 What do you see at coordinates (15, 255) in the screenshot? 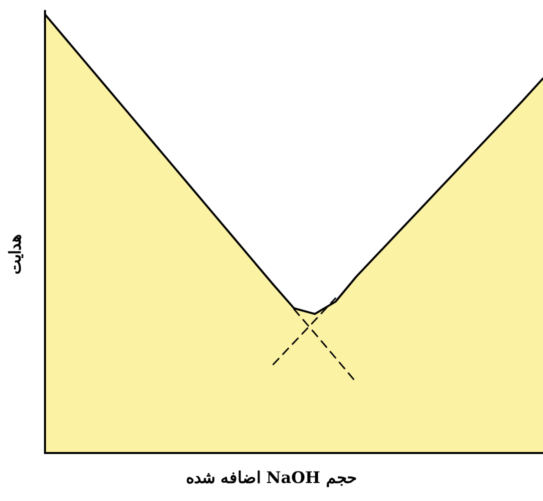
I see `y-axis-title: هدایت` at bounding box center [15, 255].